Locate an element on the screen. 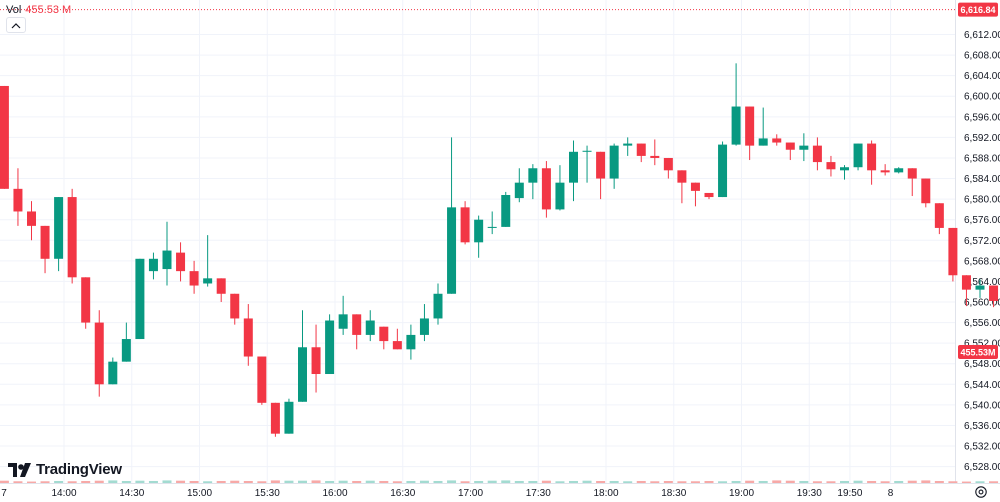  volume-tag-text: 455.53M is located at coordinates (977, 353).